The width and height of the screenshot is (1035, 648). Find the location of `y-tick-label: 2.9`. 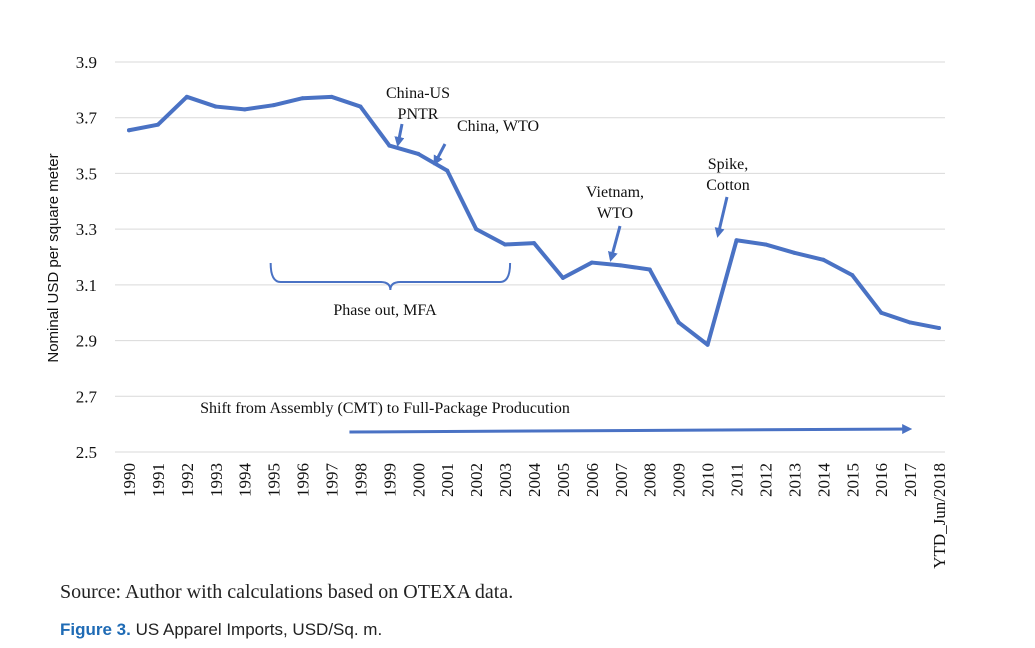

y-tick-label: 2.9 is located at coordinates (86, 341).